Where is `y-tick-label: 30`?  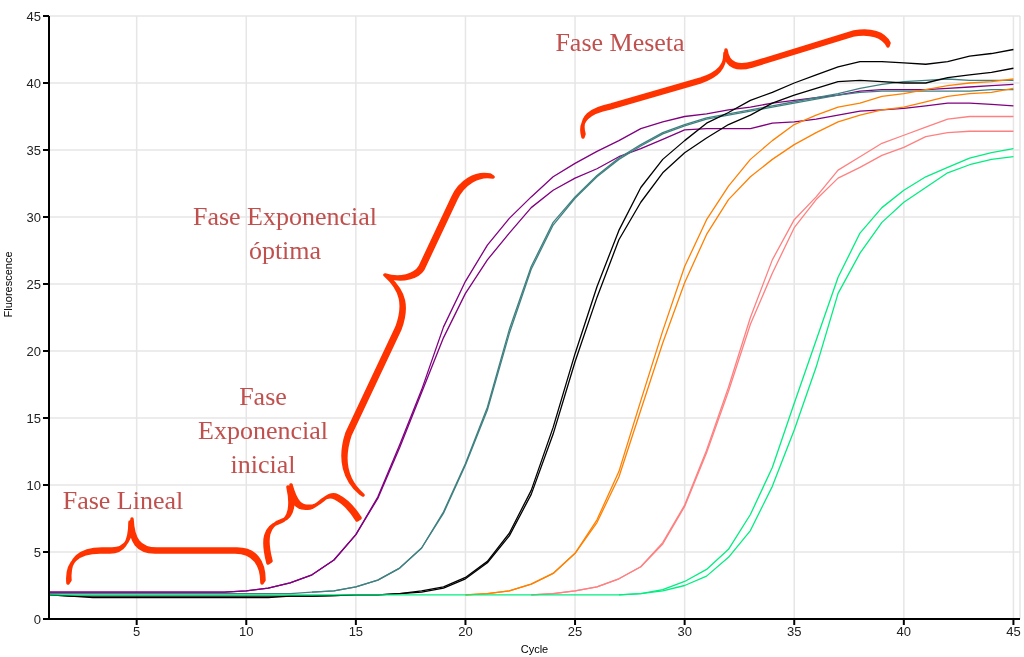 y-tick-label: 30 is located at coordinates (33, 217).